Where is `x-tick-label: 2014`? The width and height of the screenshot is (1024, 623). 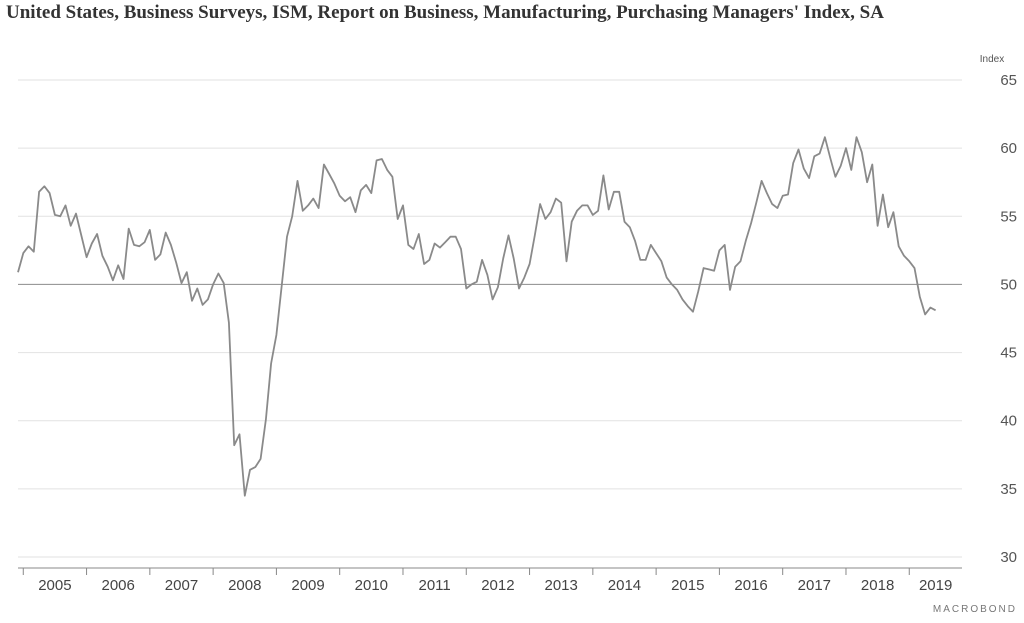
x-tick-label: 2014 is located at coordinates (624, 585).